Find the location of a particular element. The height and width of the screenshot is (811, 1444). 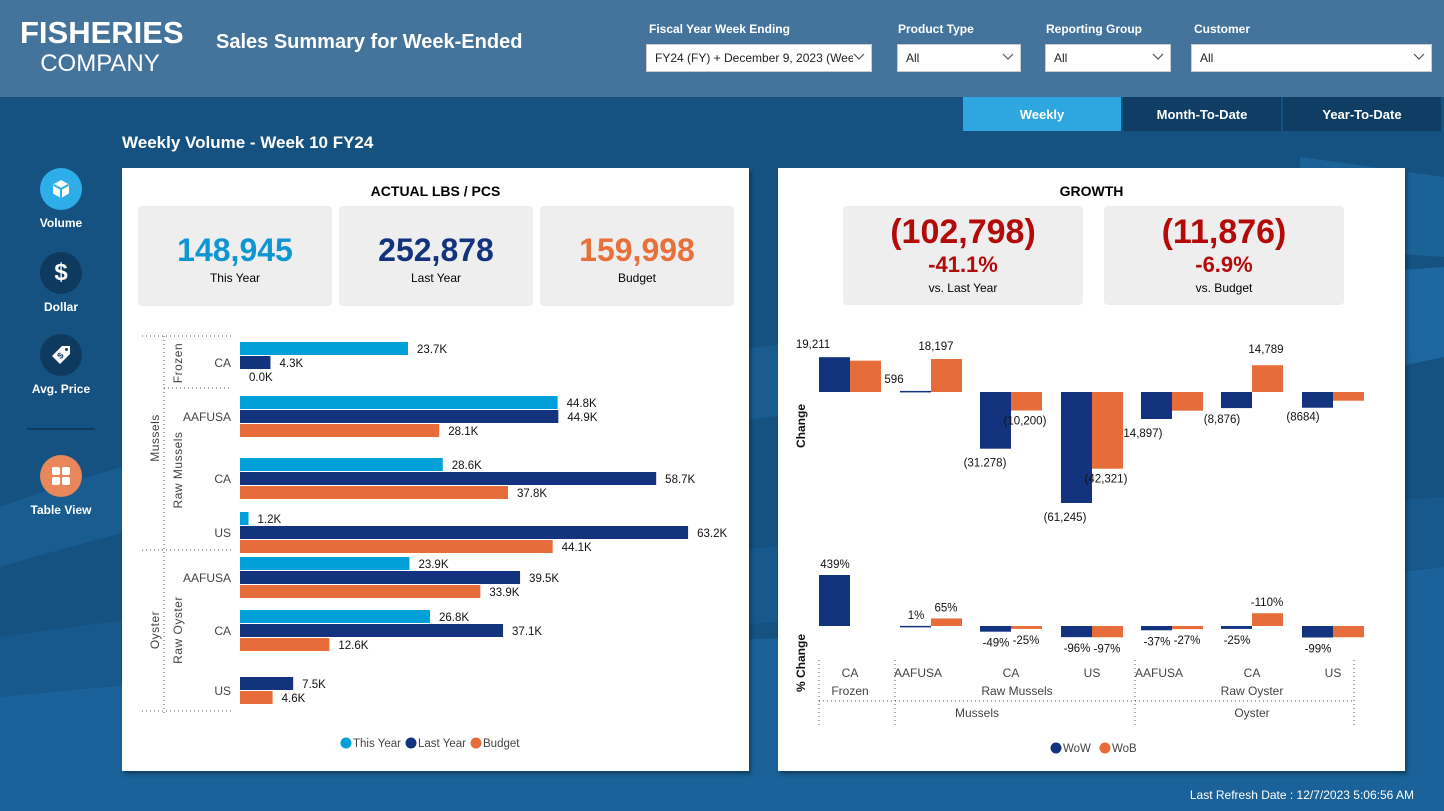

bar-value-label: 7.5K is located at coordinates (314, 685).